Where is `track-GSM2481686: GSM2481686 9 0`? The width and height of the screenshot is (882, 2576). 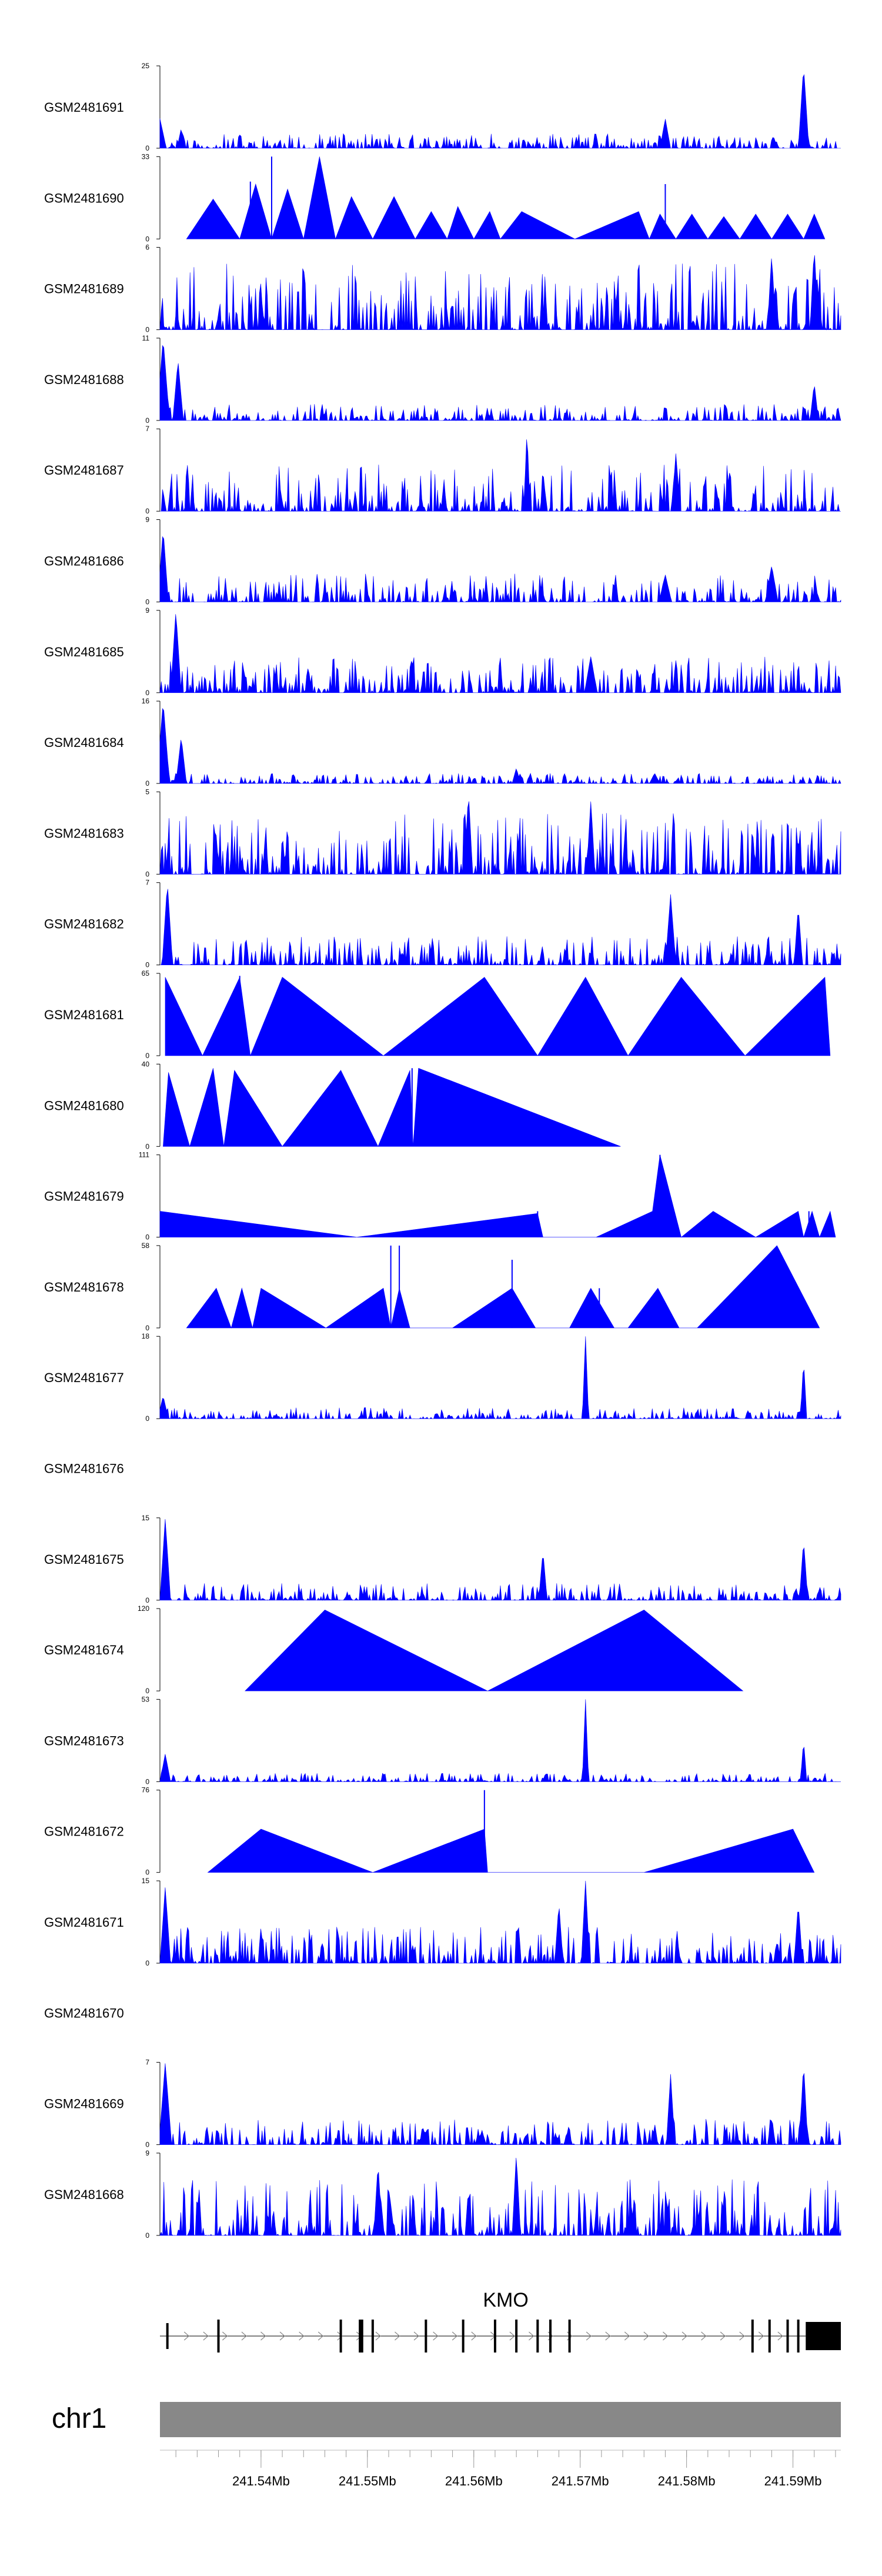
track-GSM2481686: GSM2481686 9 0 is located at coordinates (442, 561).